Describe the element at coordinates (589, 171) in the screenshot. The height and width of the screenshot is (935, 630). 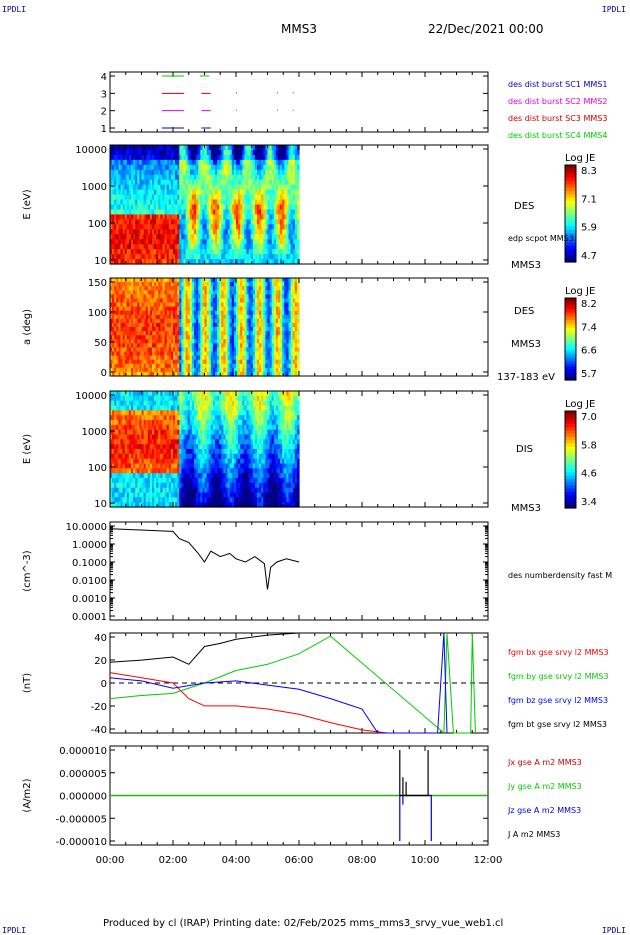
I see `des-energy-colorbar-label: 8.3` at that location.